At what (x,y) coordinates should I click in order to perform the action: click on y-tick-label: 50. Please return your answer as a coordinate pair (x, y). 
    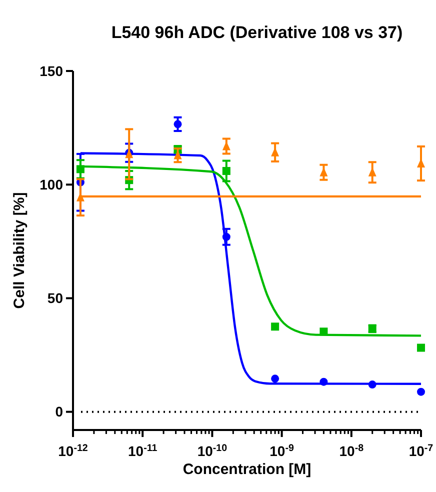
    Looking at the image, I should click on (55, 298).